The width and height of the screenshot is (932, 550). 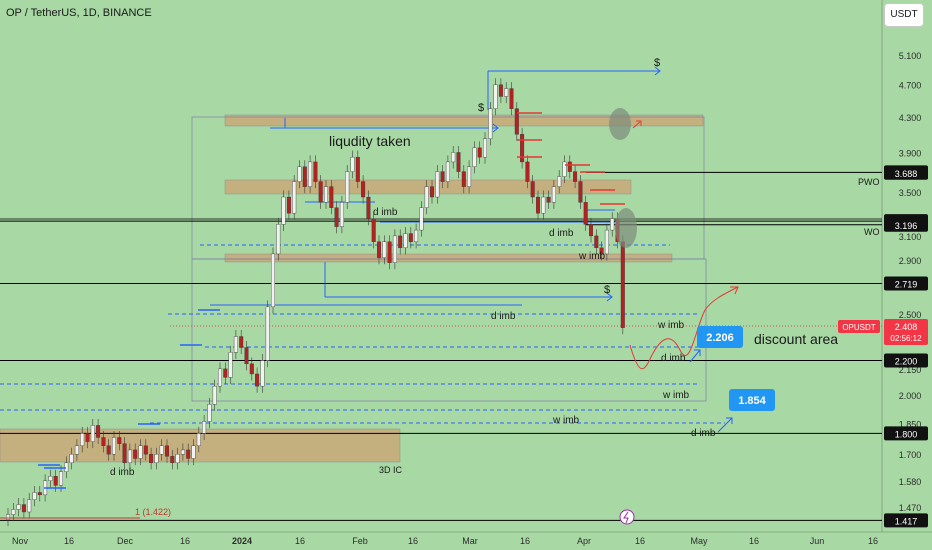 What do you see at coordinates (720, 338) in the screenshot?
I see `target-value-0: 2.206` at bounding box center [720, 338].